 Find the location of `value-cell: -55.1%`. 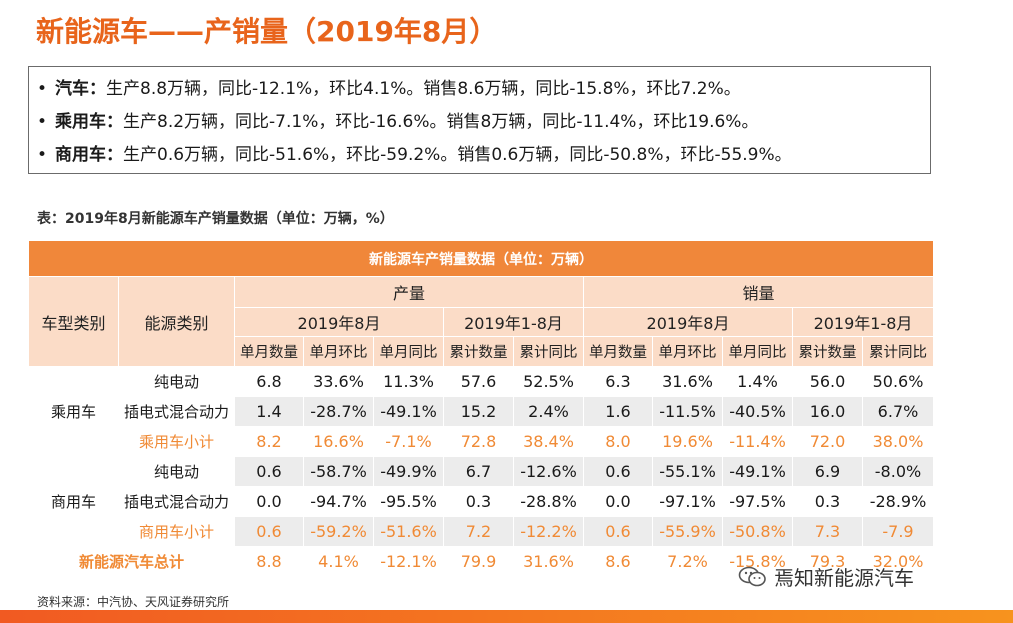

value-cell: -55.1% is located at coordinates (687, 471).